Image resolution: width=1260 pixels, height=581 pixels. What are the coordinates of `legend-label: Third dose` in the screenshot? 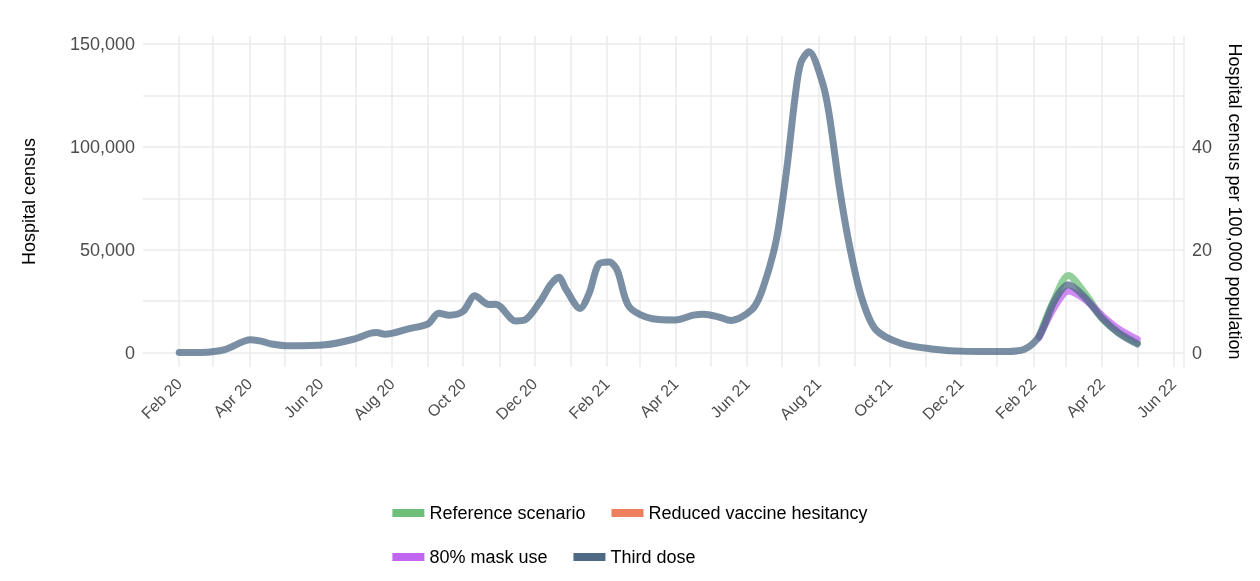 It's located at (653, 557).